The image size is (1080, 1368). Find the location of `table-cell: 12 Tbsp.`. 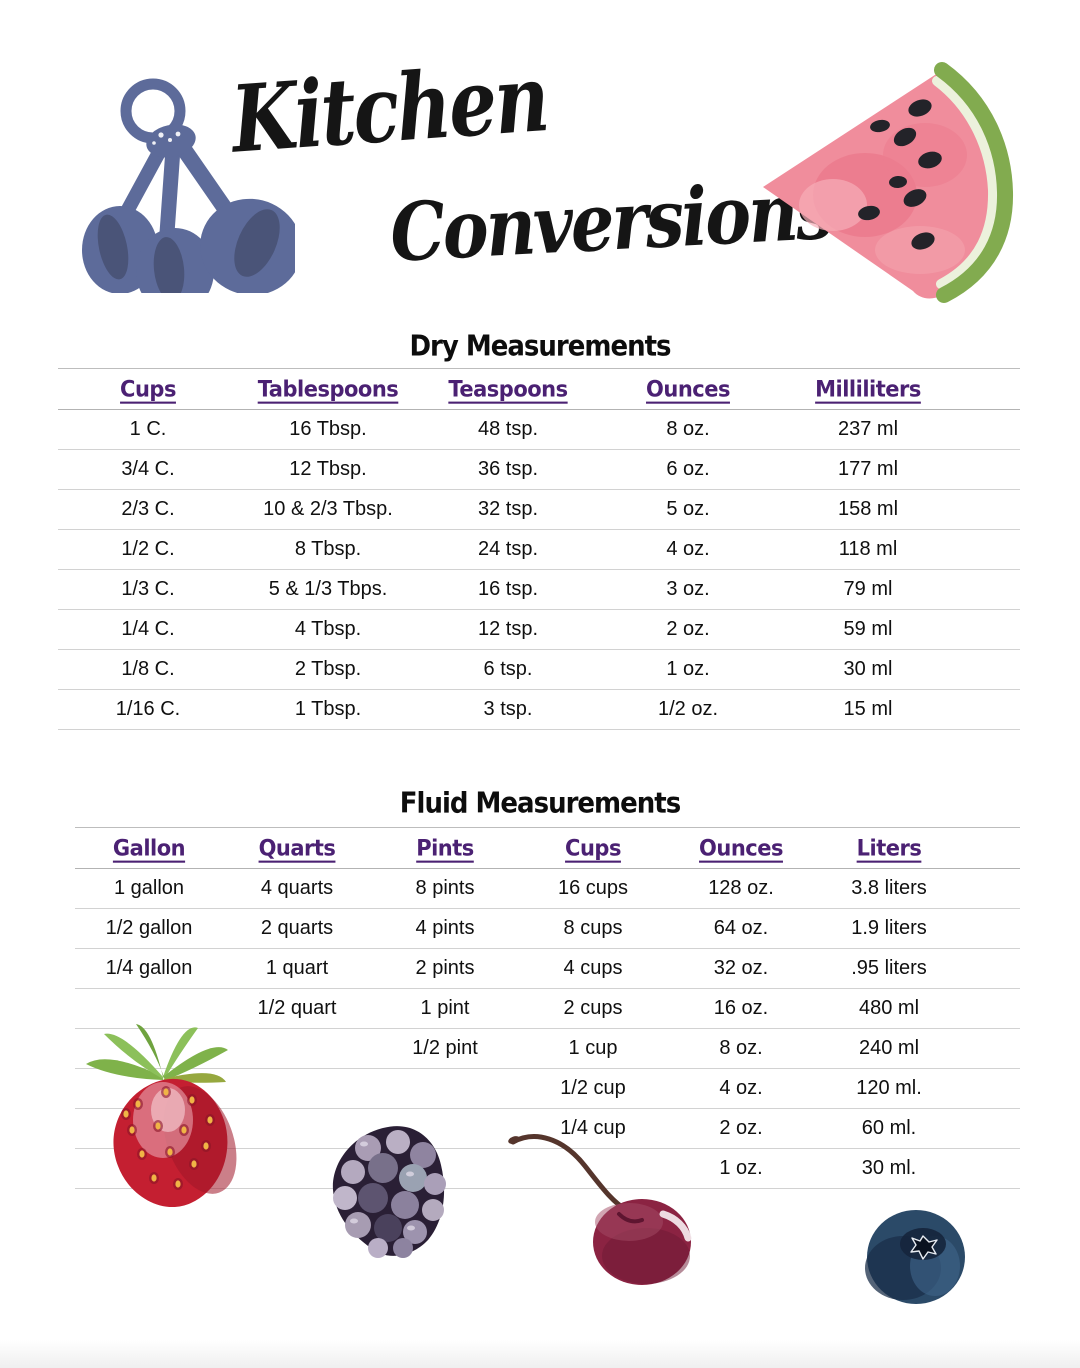

table-cell: 12 Tbsp. is located at coordinates (328, 469).